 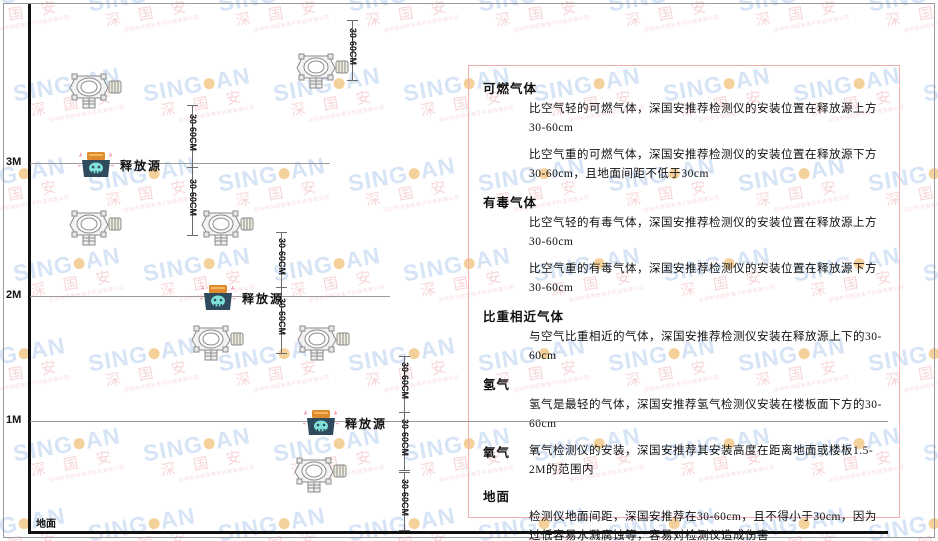 What do you see at coordinates (458, 532) in the screenshot?
I see `x-axis-ground` at bounding box center [458, 532].